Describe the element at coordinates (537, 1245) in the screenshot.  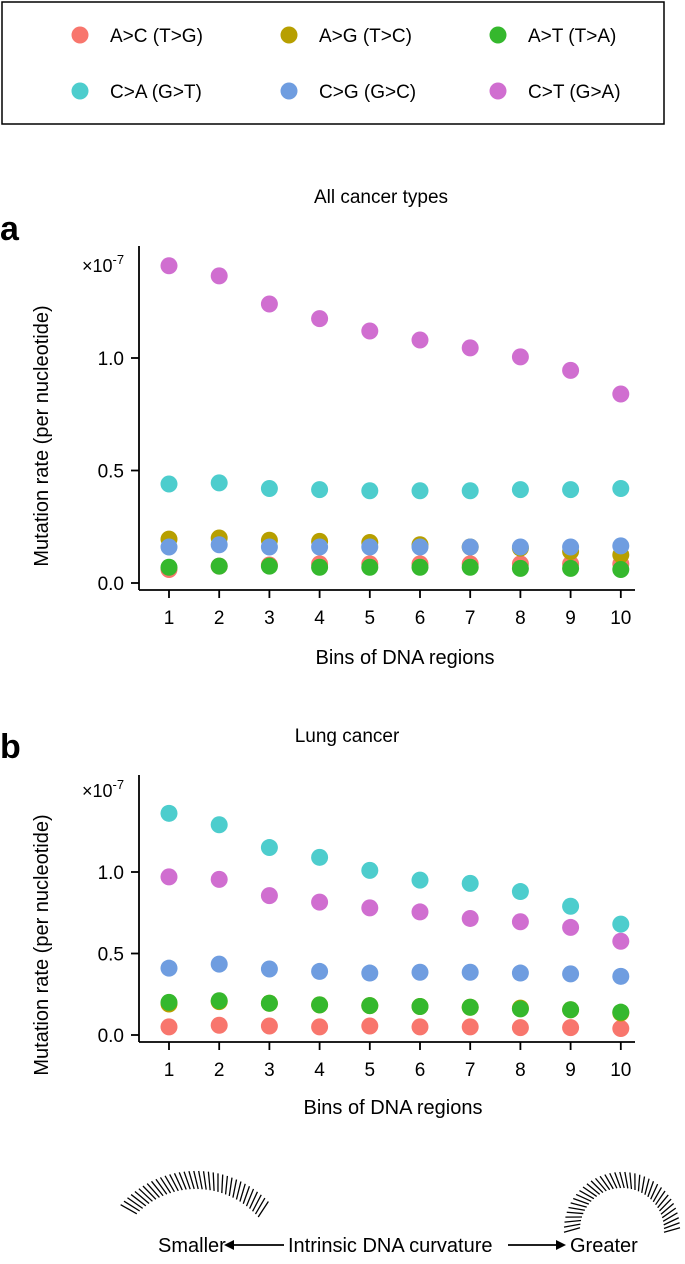
I see `right-arrow-icon` at that location.